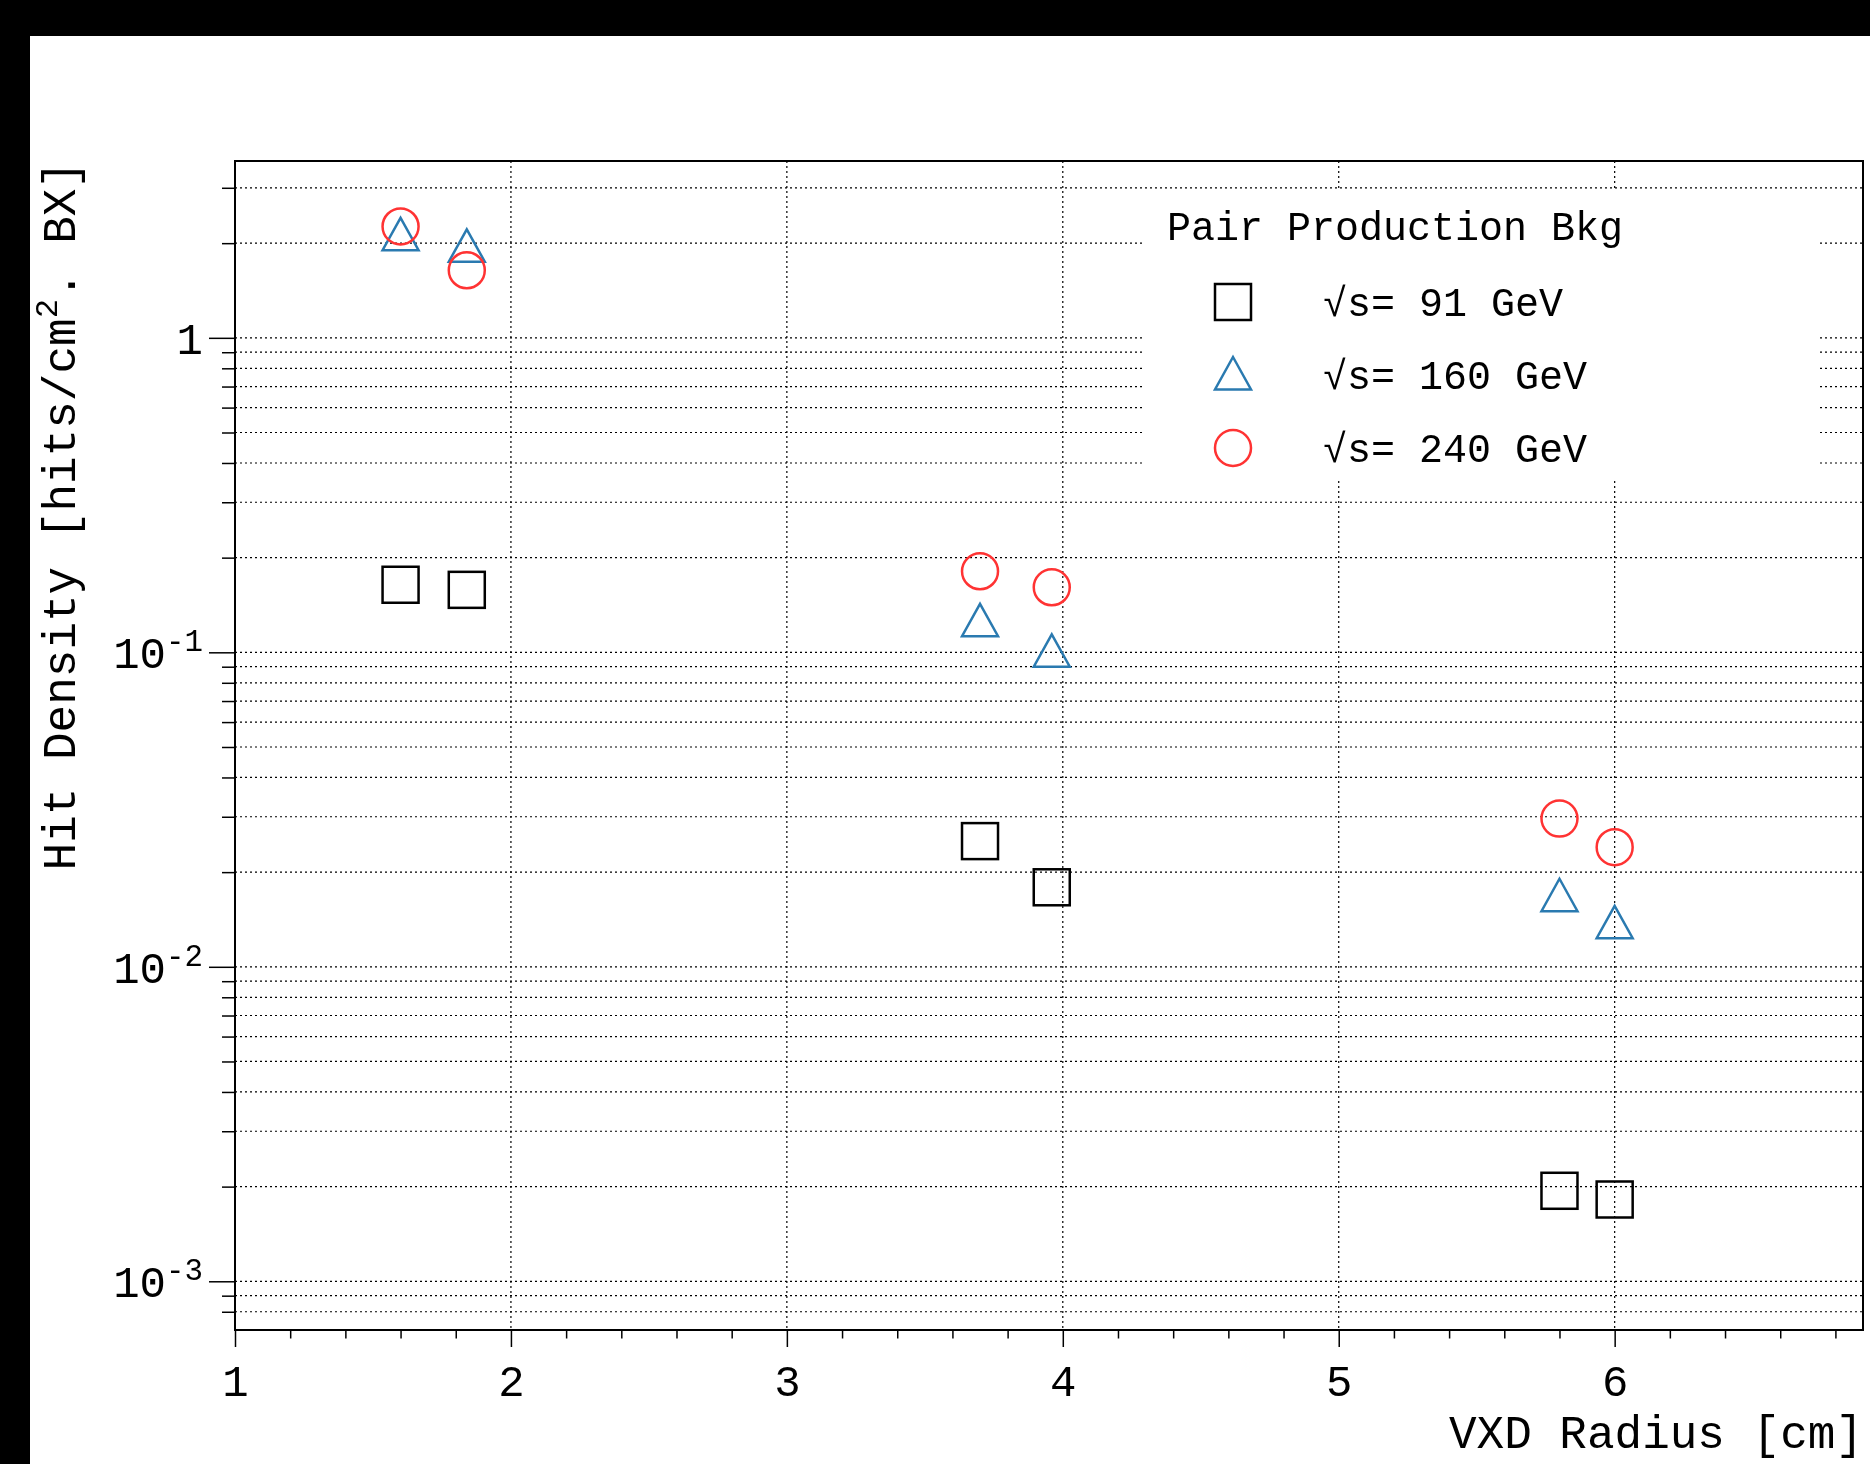  I want to click on legend-label: √s= 91 GeV, so click(1443, 305).